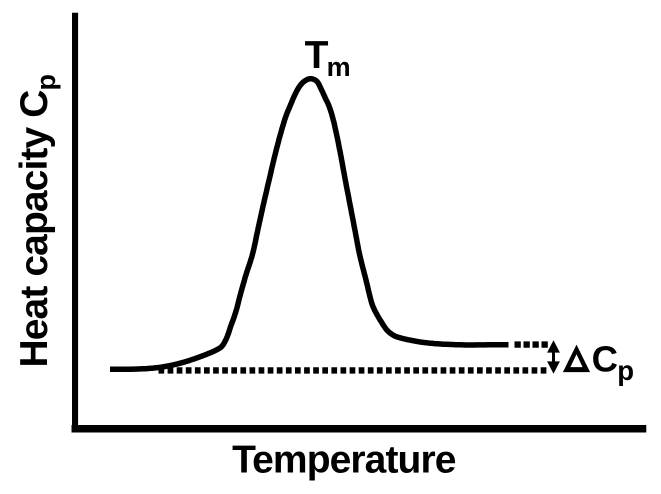 This screenshot has width=661, height=494. Describe the element at coordinates (37, 221) in the screenshot. I see `svg-text: Heat capacity Cp` at that location.